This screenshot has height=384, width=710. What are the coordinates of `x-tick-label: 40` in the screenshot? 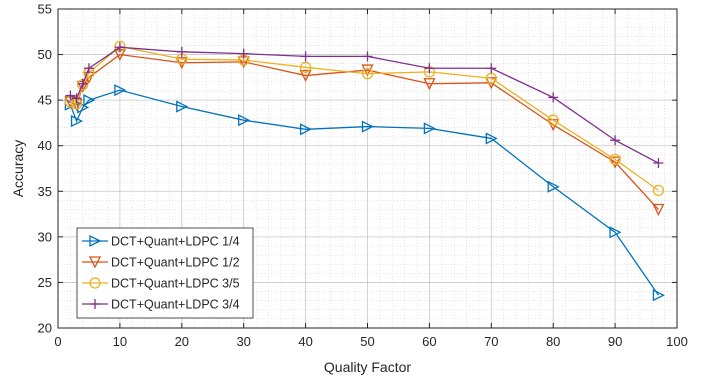 It's located at (305, 341).